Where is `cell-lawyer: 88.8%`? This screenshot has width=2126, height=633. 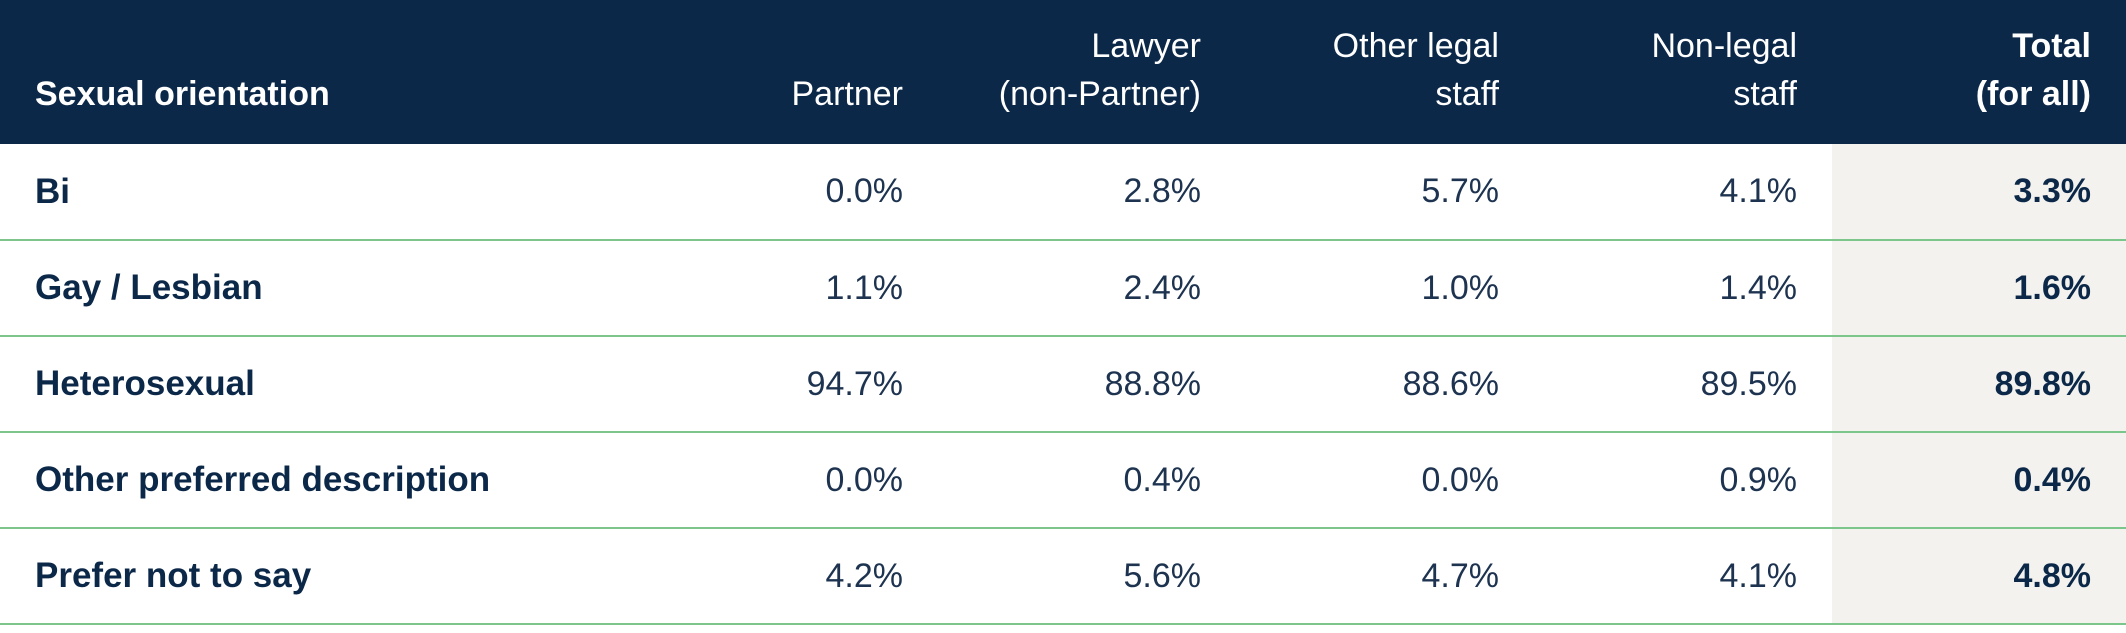 cell-lawyer: 88.8% is located at coordinates (1152, 383).